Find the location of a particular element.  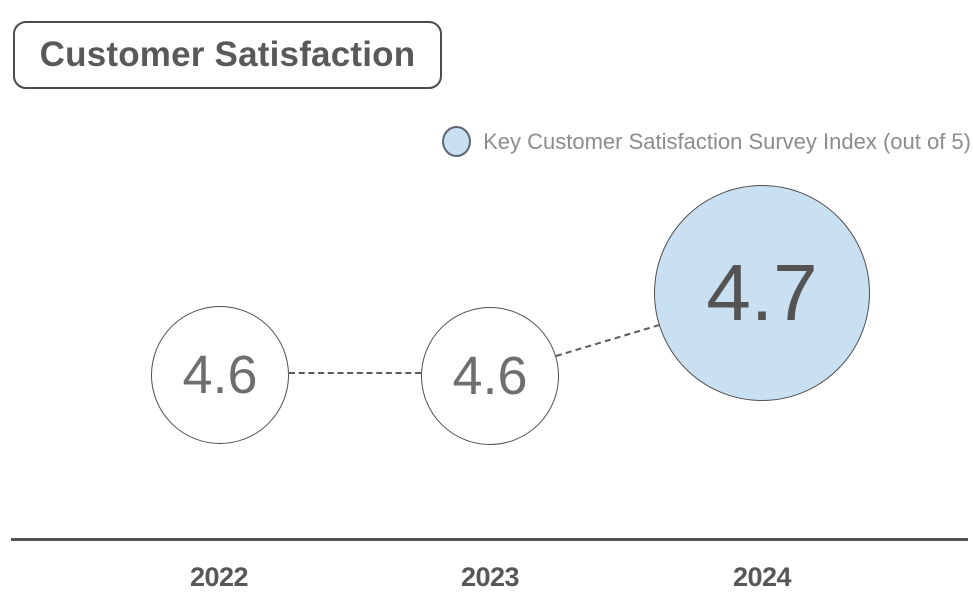

legend-swatch-icon is located at coordinates (457, 141).